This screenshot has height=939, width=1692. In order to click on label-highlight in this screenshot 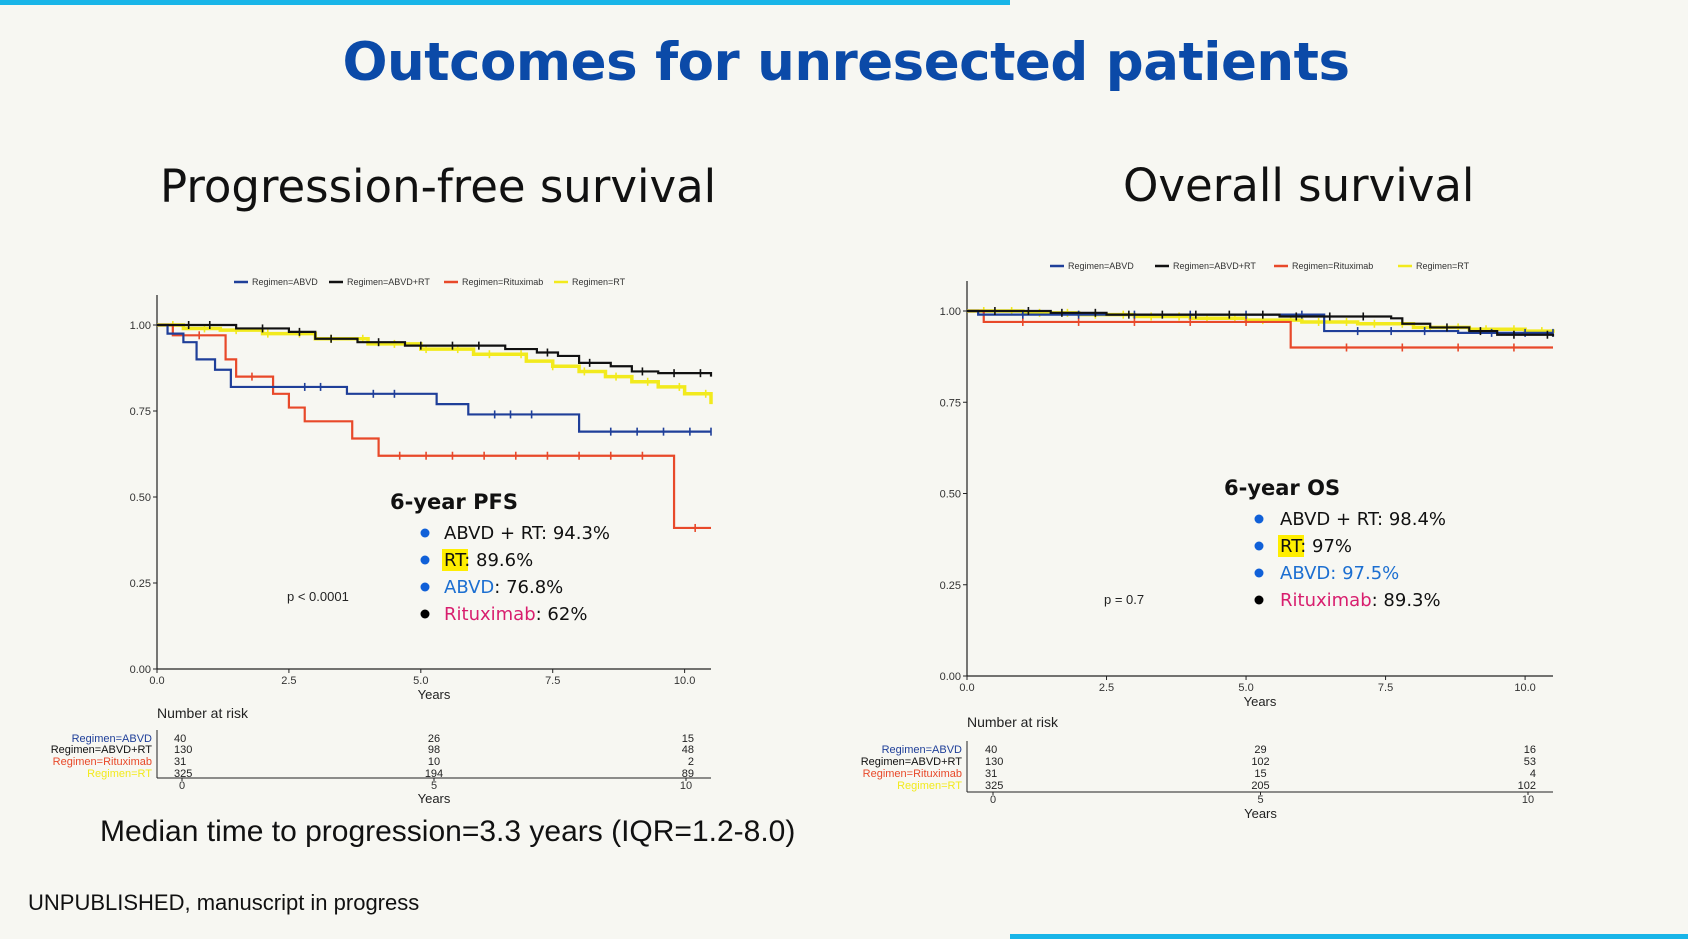, I will do `click(1291, 546)`.